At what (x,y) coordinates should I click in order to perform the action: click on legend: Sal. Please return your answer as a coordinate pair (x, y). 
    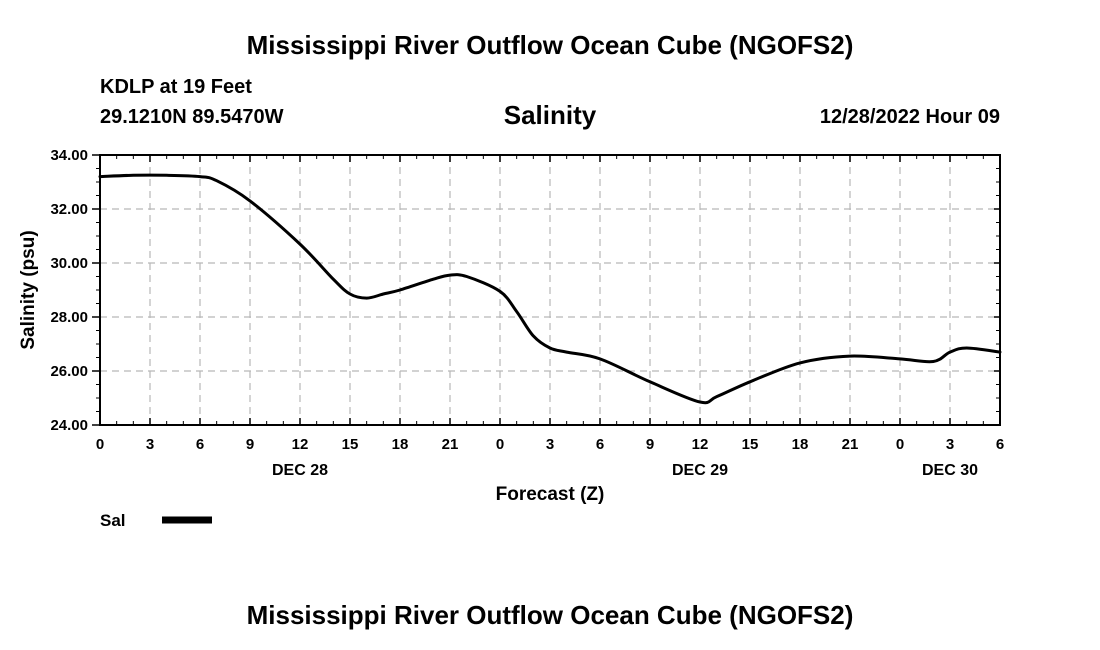
    Looking at the image, I should click on (156, 520).